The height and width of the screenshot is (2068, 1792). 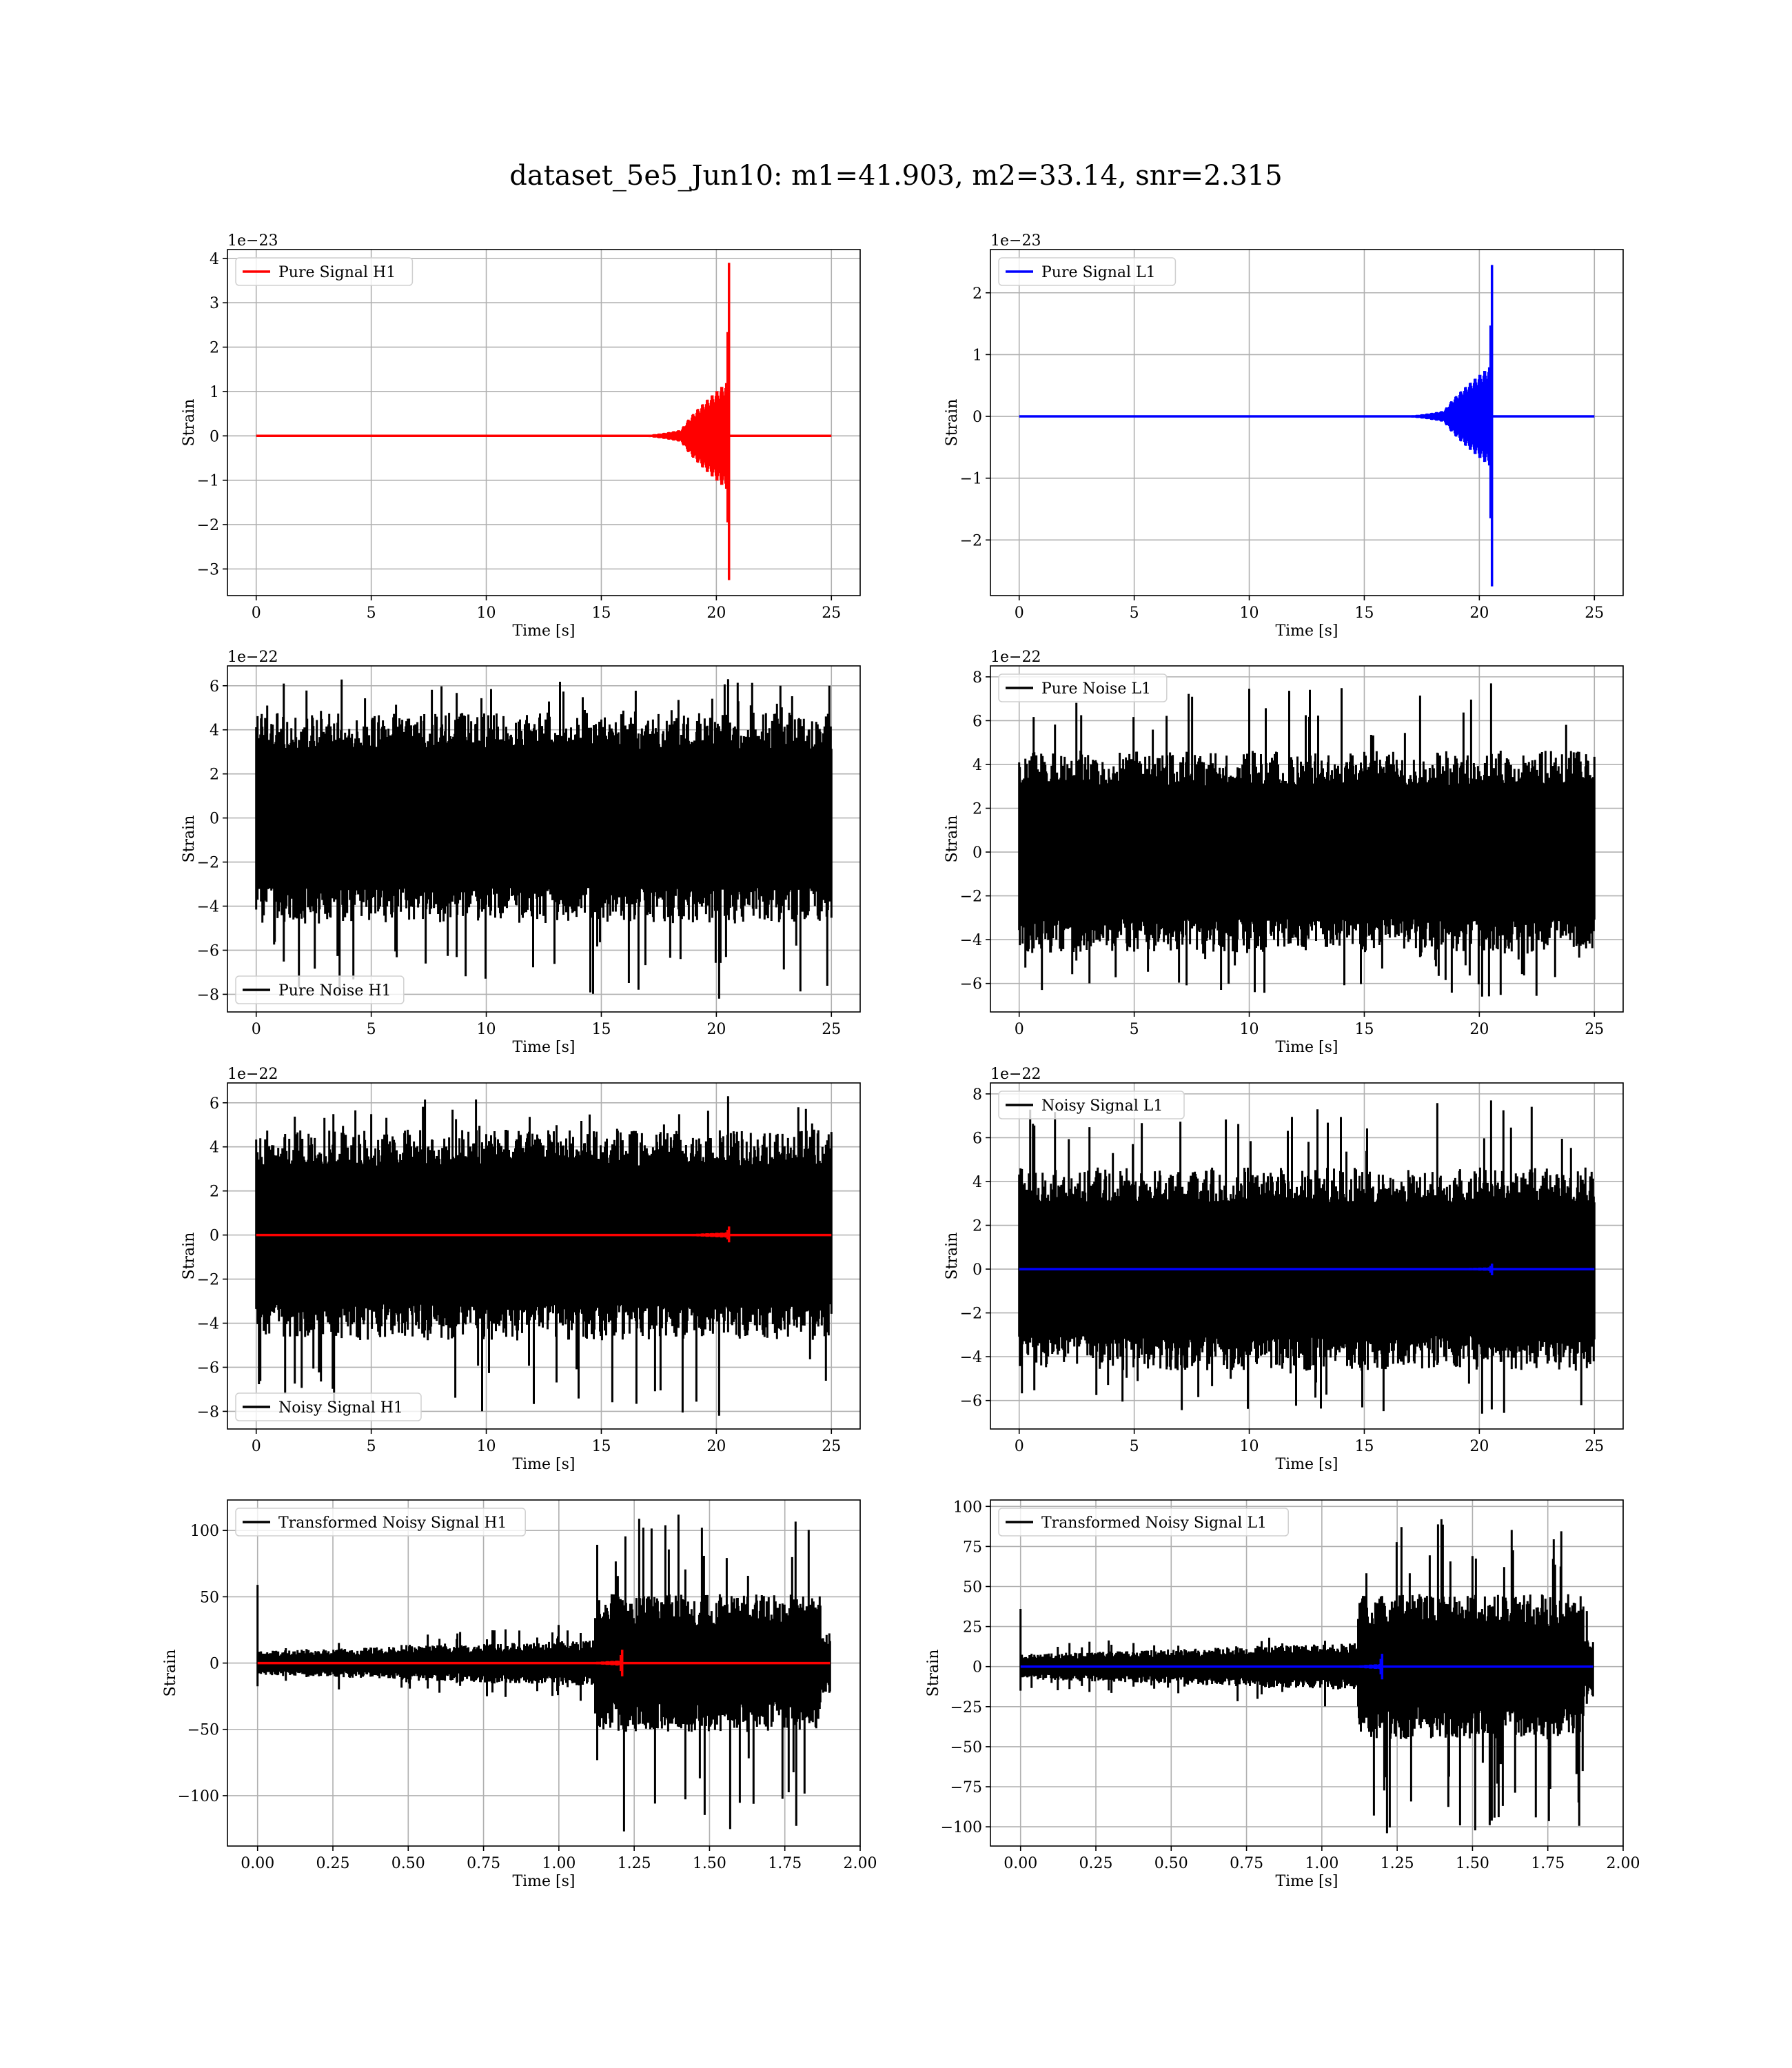 I want to click on legend: Pure Noise H1, so click(x=320, y=989).